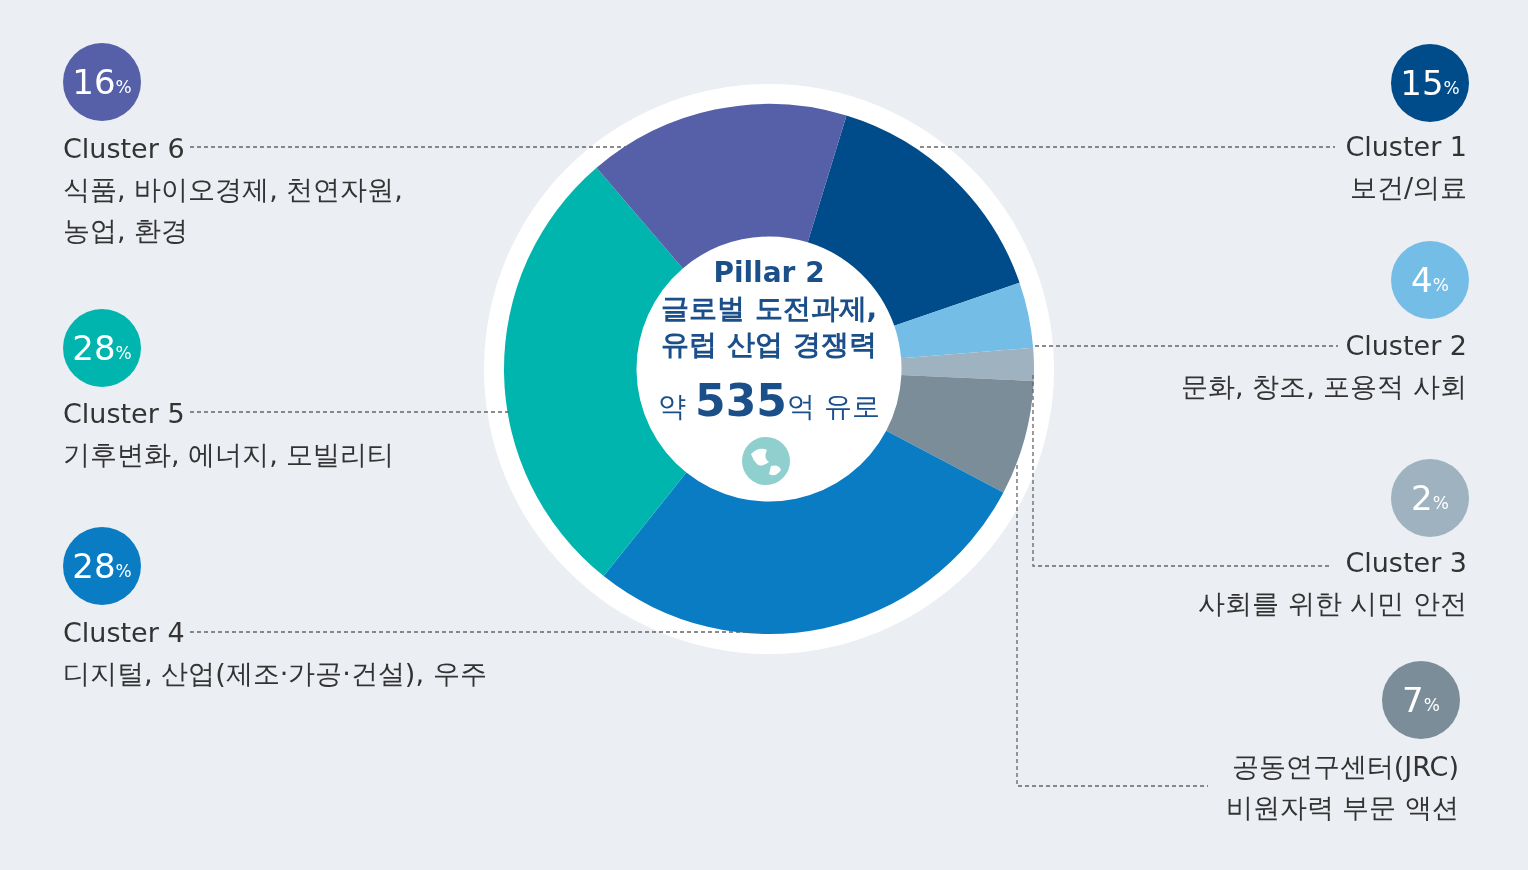  I want to click on slice-label: 공동연구센터(JRC) 비원자력 부문 액션, so click(1342, 787).